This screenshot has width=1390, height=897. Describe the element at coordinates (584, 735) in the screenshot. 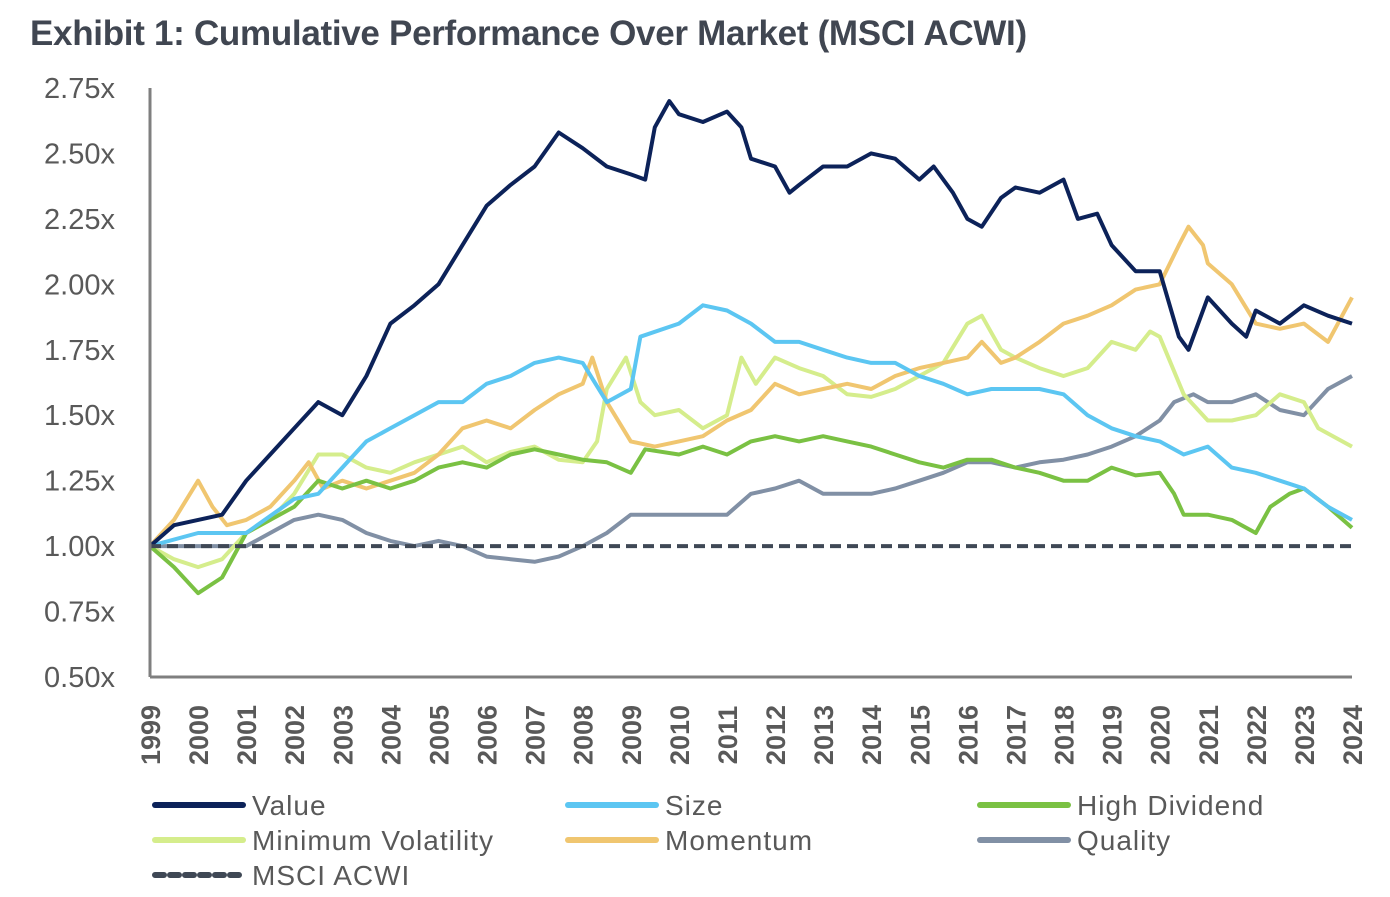

I see `x-tick-label: 2008` at that location.